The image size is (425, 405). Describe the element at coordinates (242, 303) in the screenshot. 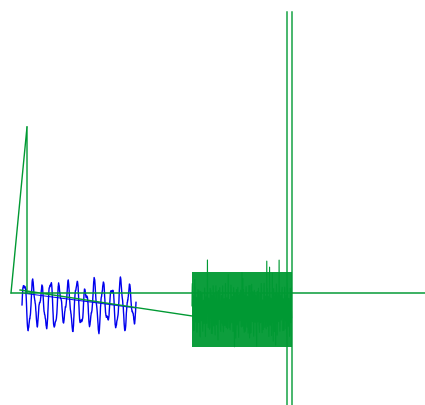

I see `green-series-noise-block` at that location.